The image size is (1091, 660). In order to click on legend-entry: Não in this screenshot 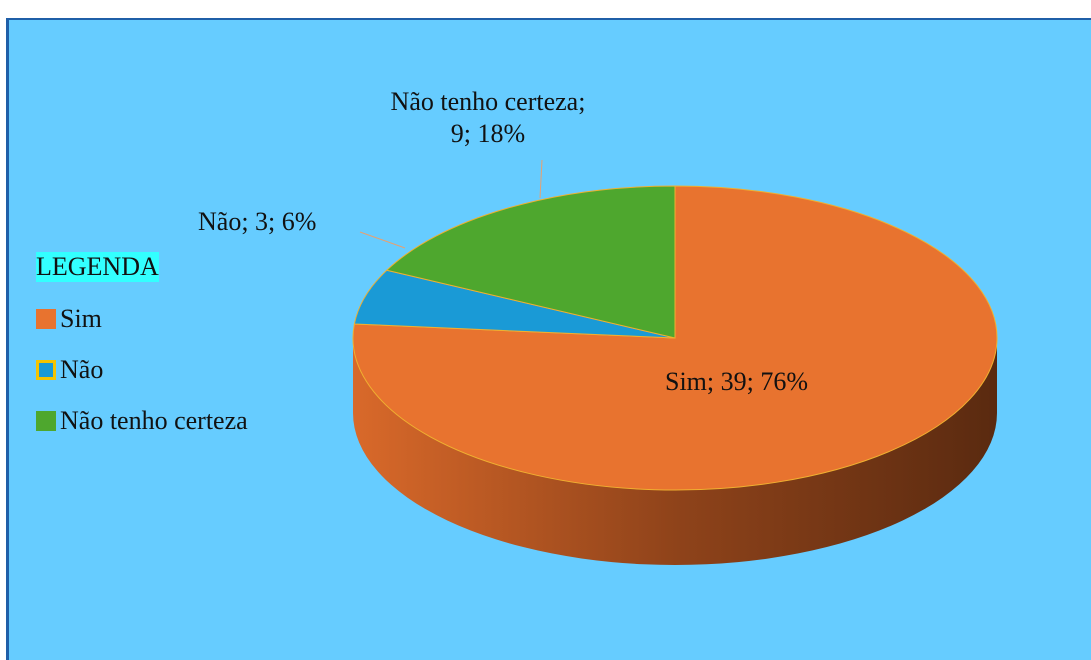, I will do `click(69, 370)`.